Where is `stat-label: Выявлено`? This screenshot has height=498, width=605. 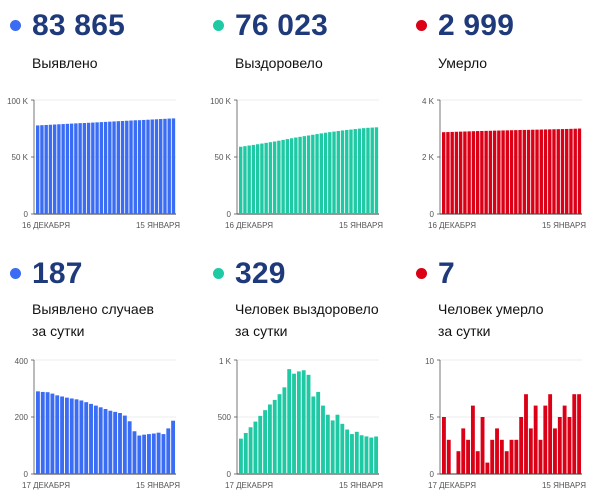
stat-label: Выявлено is located at coordinates (117, 64).